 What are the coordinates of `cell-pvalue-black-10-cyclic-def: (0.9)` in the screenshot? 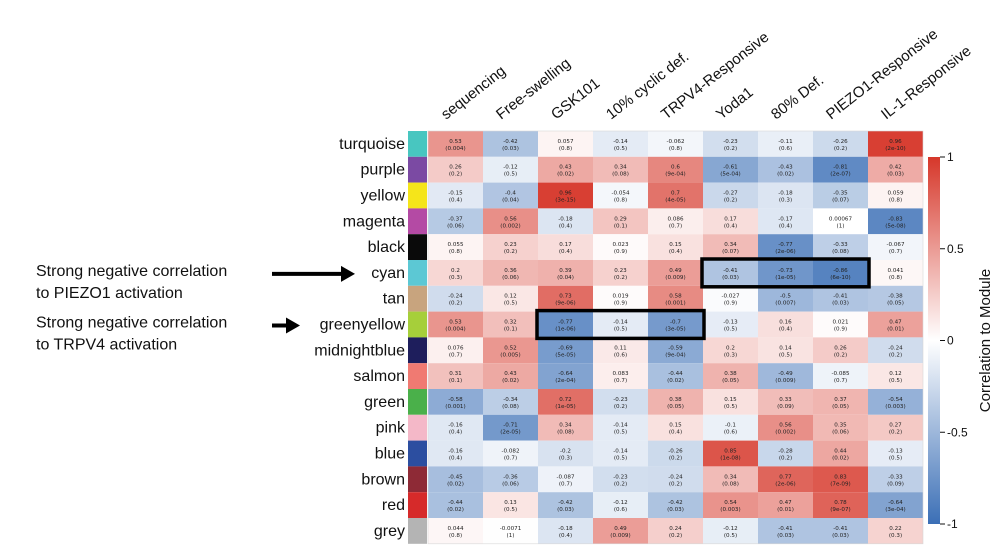 It's located at (620, 252).